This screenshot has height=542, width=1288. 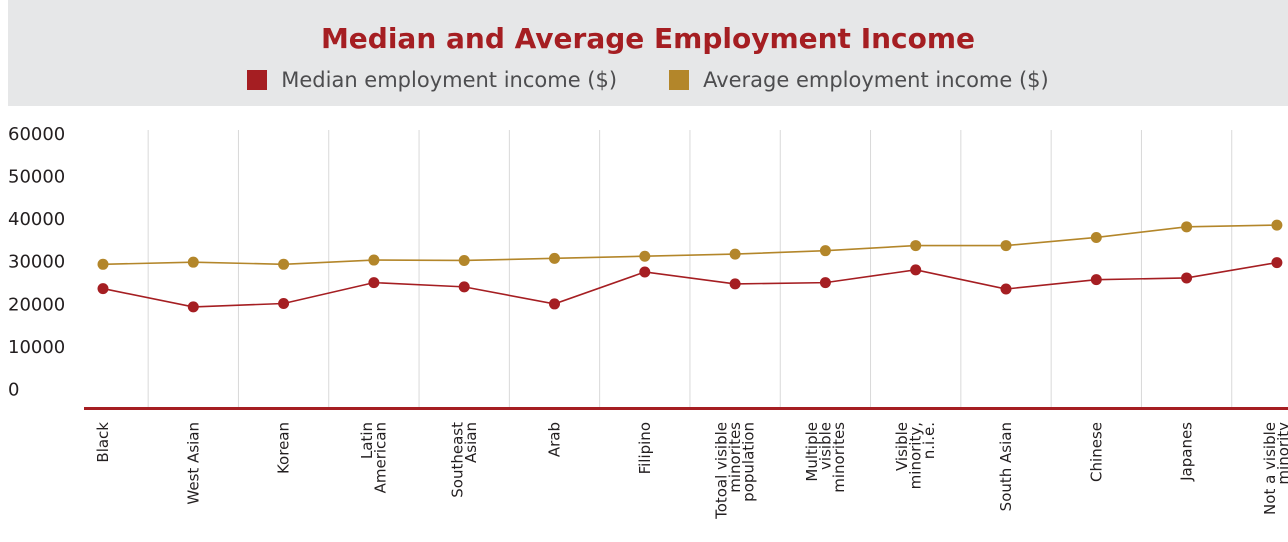 I want to click on x-tick-label: Korean, so click(x=284, y=448).